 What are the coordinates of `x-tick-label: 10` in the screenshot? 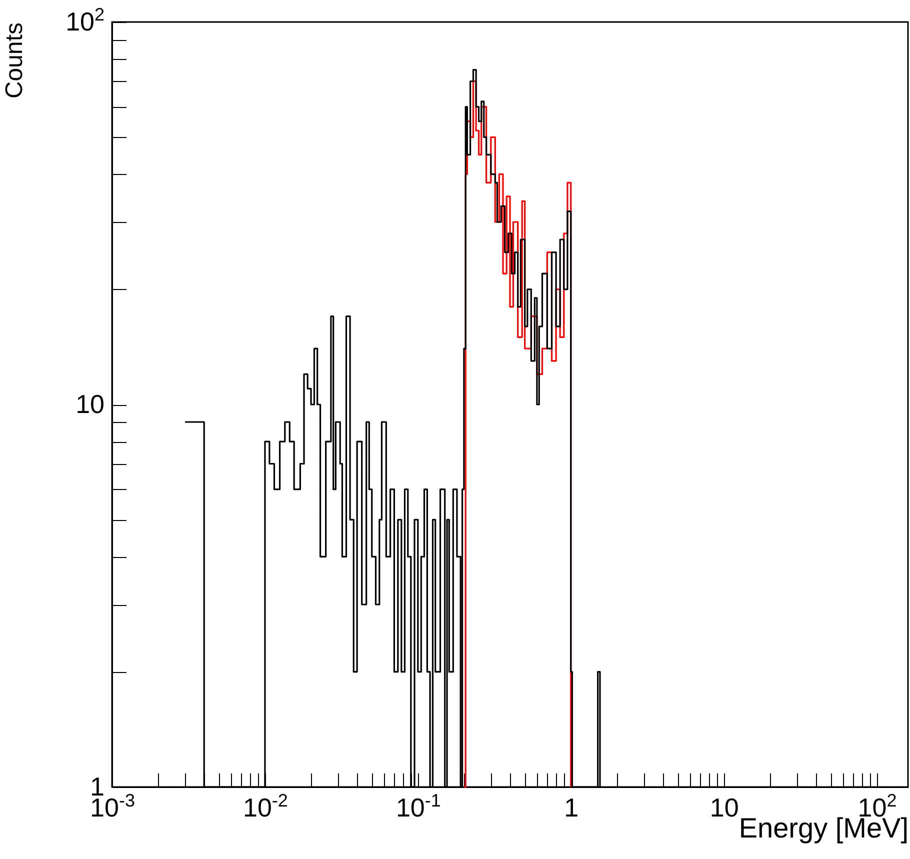 It's located at (724, 807).